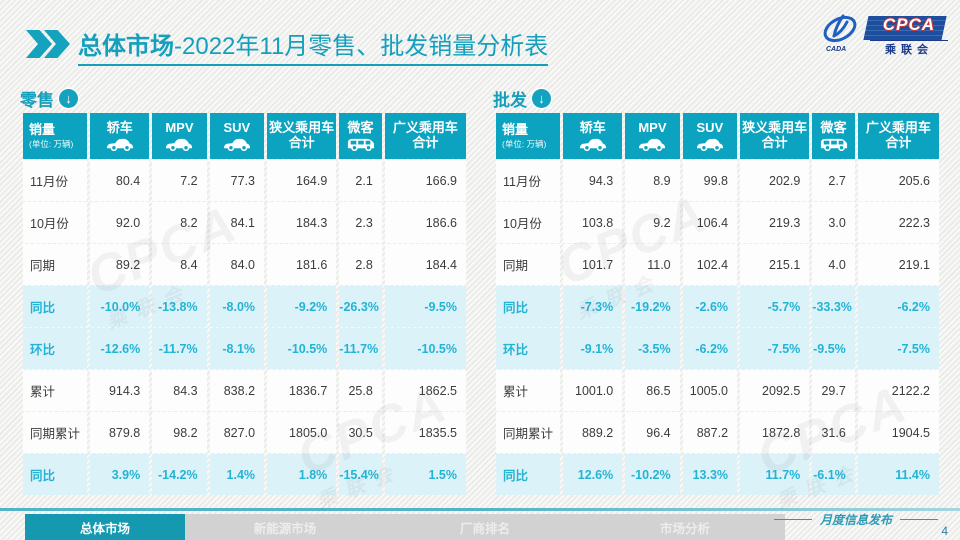 The image size is (960, 540). Describe the element at coordinates (285, 527) in the screenshot. I see `nav-tab-新能源市场: 新能源市场` at that location.